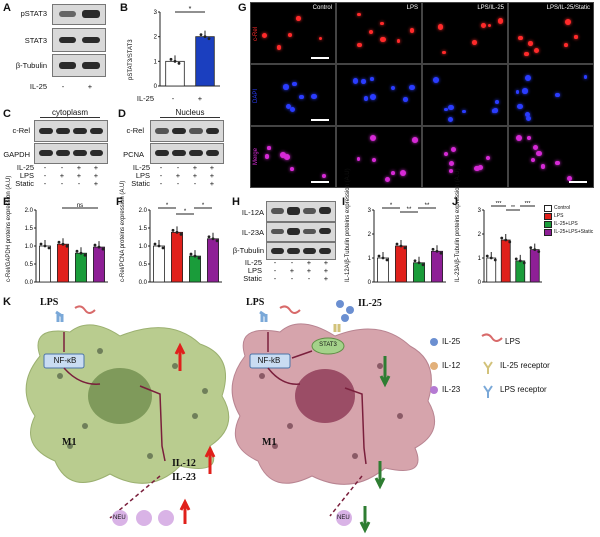  What do you see at coordinates (185, 212) in the screenshot?
I see `significance-label: *` at bounding box center [185, 212].